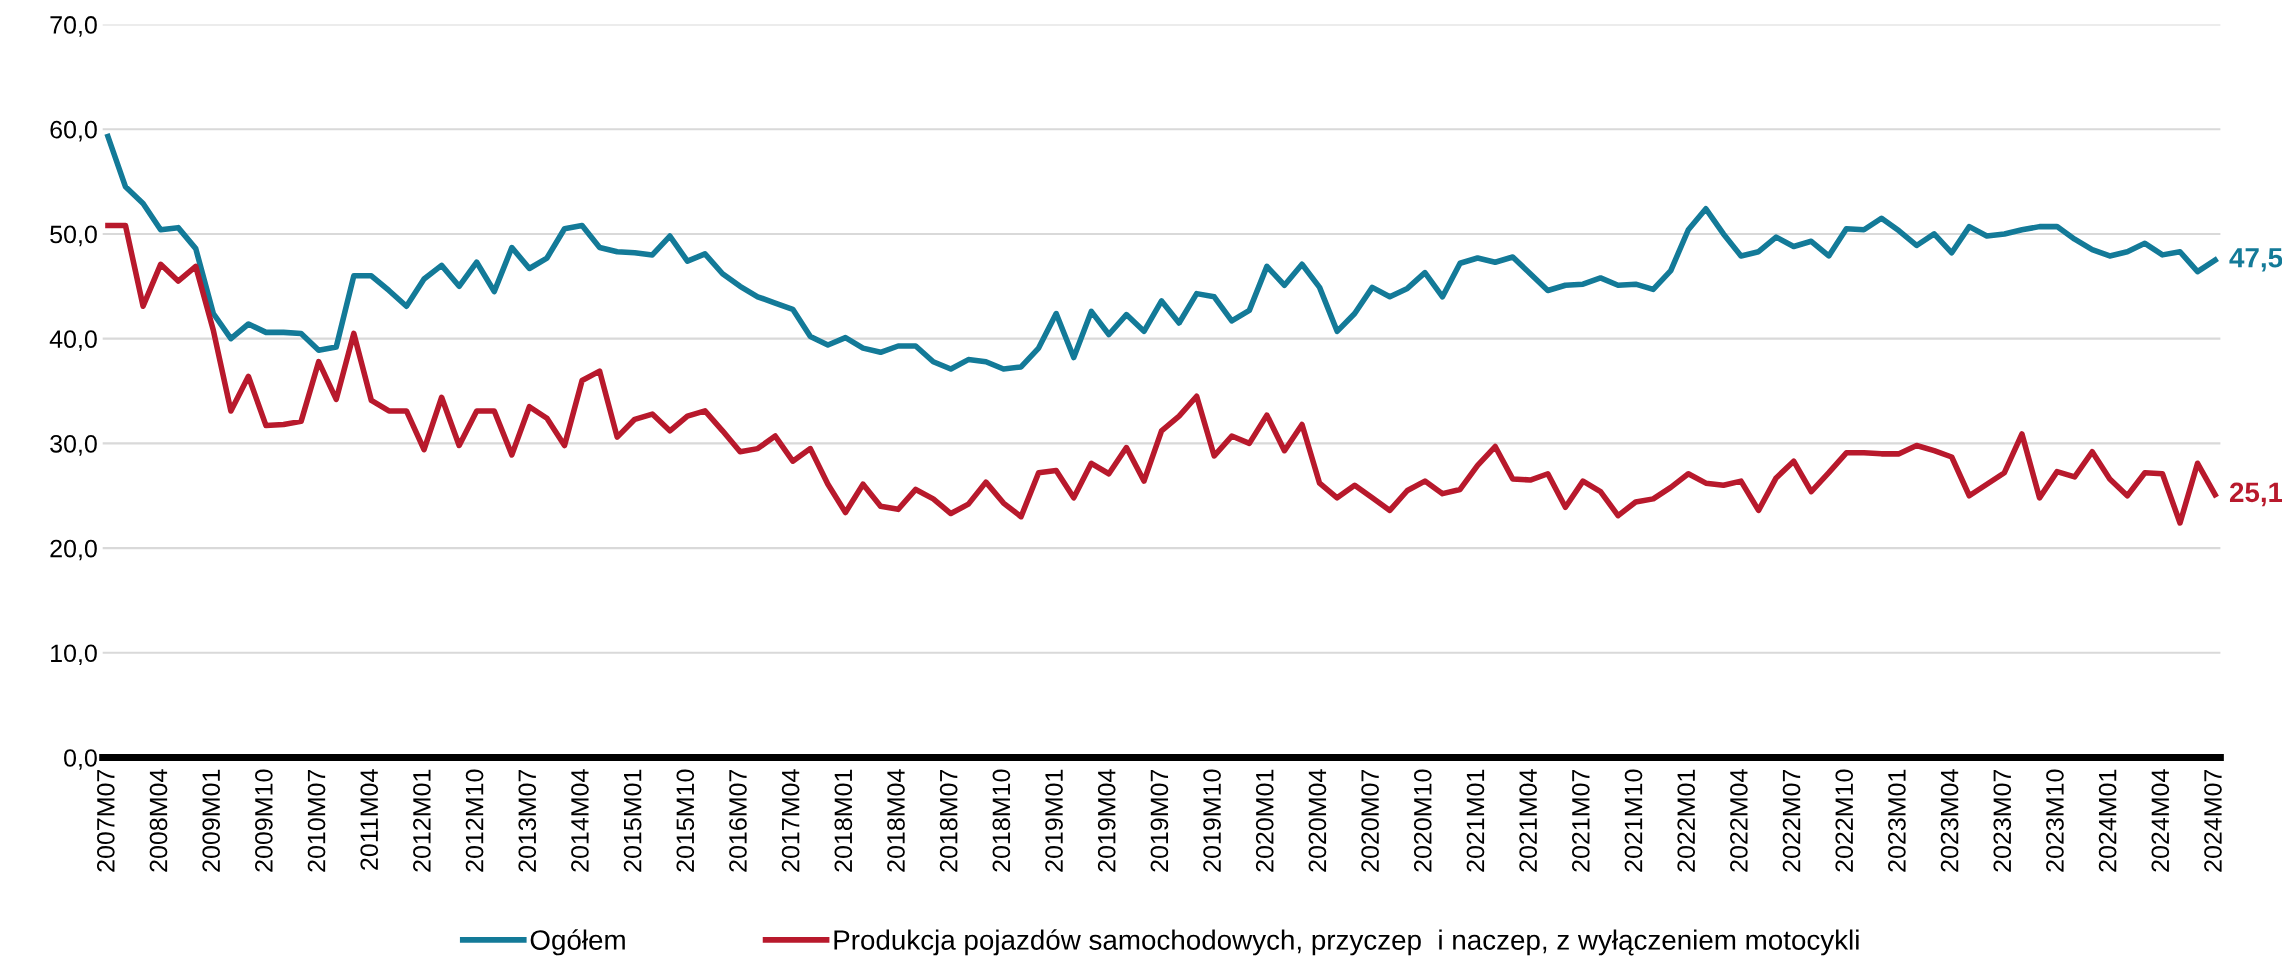 The image size is (2282, 980). What do you see at coordinates (158, 820) in the screenshot?
I see `x-tick-label: 2008M04` at bounding box center [158, 820].